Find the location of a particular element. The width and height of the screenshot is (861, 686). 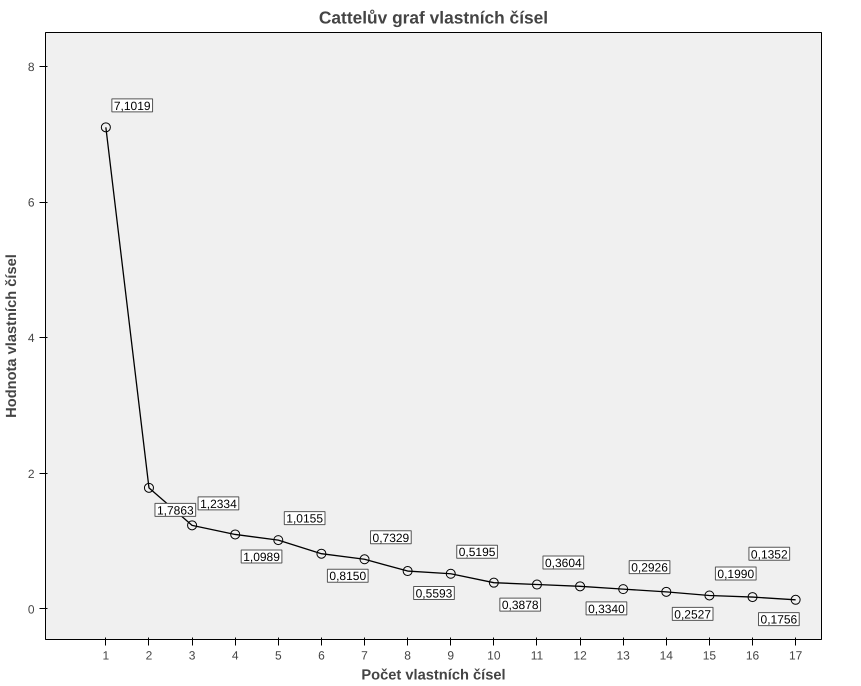

x-tick-label: 1 is located at coordinates (106, 655).